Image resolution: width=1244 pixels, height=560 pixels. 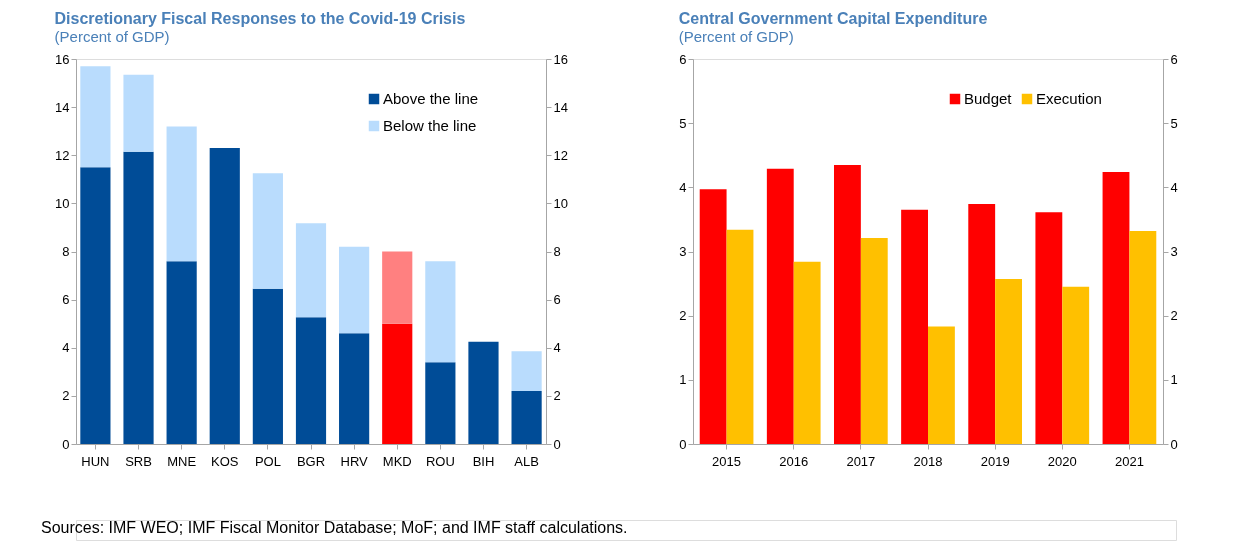 What do you see at coordinates (66, 251) in the screenshot?
I see `y-tick-label: 8` at bounding box center [66, 251].